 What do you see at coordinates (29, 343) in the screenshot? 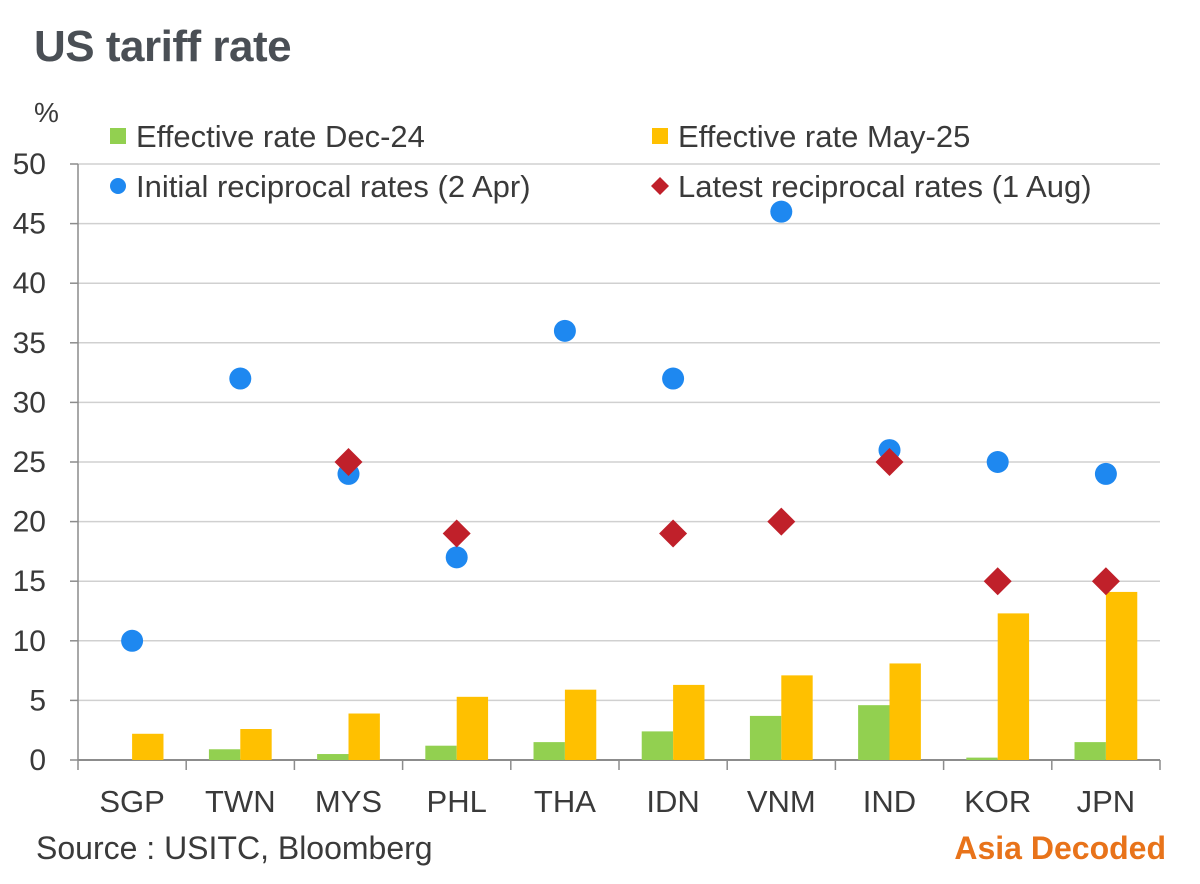
I see `y-tick-label: 35` at bounding box center [29, 343].